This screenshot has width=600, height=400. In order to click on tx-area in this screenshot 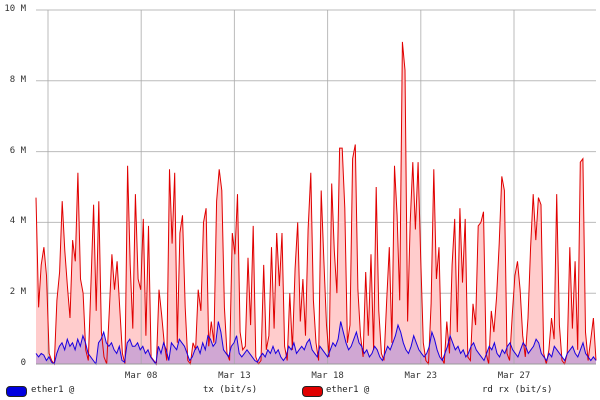, I will do `click(316, 342)`.